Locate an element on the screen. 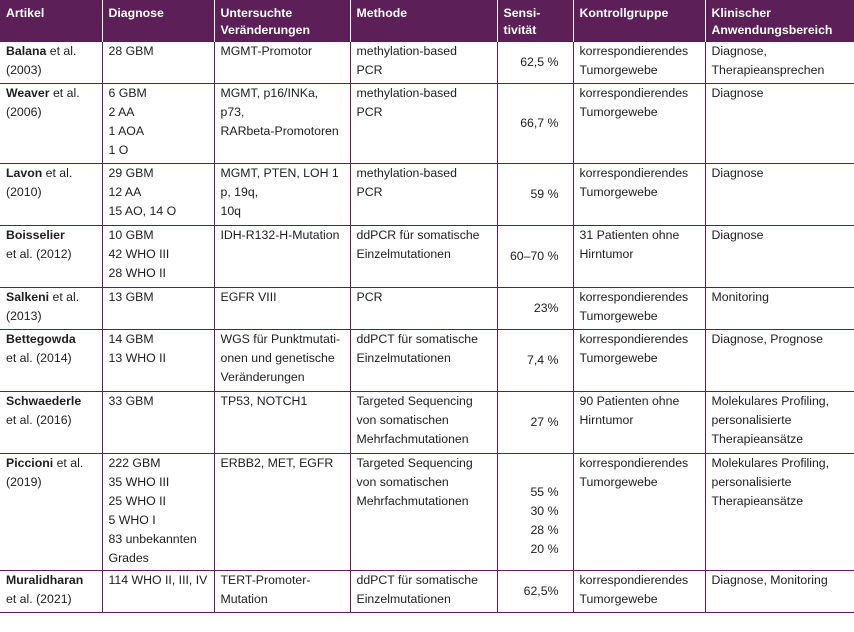 The height and width of the screenshot is (632, 854). cell-artikel: Muralidharan et al. (2021) is located at coordinates (51, 591).